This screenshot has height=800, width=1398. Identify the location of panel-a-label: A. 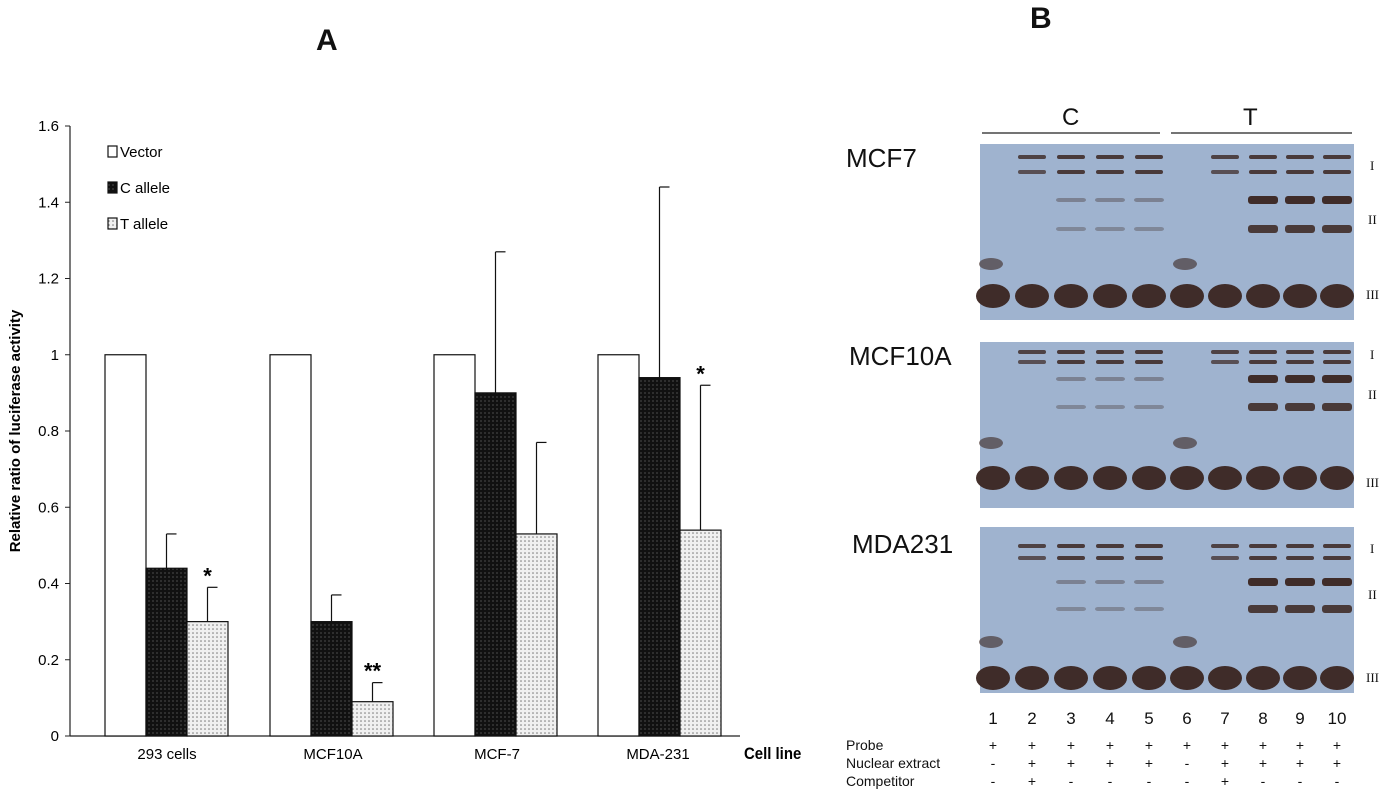
(327, 40).